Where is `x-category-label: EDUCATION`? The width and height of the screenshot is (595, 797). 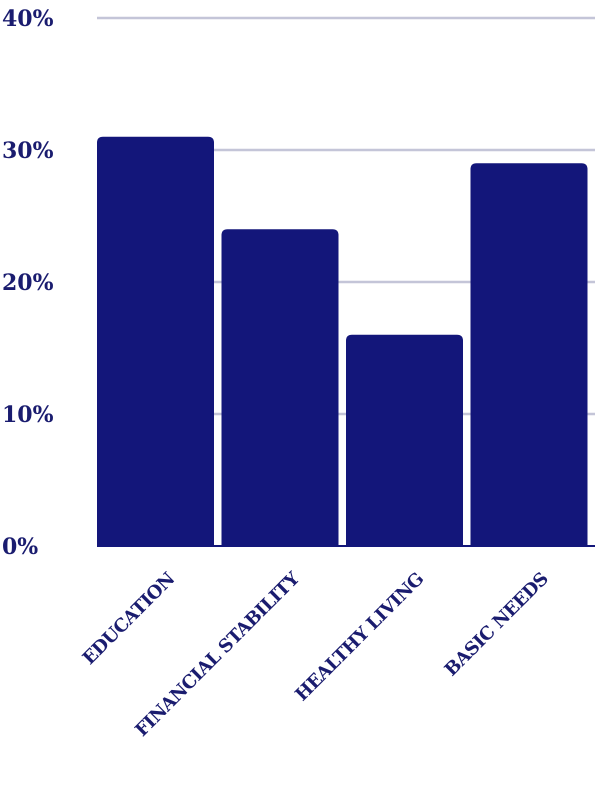
x-category-label: EDUCATION is located at coordinates (129, 619).